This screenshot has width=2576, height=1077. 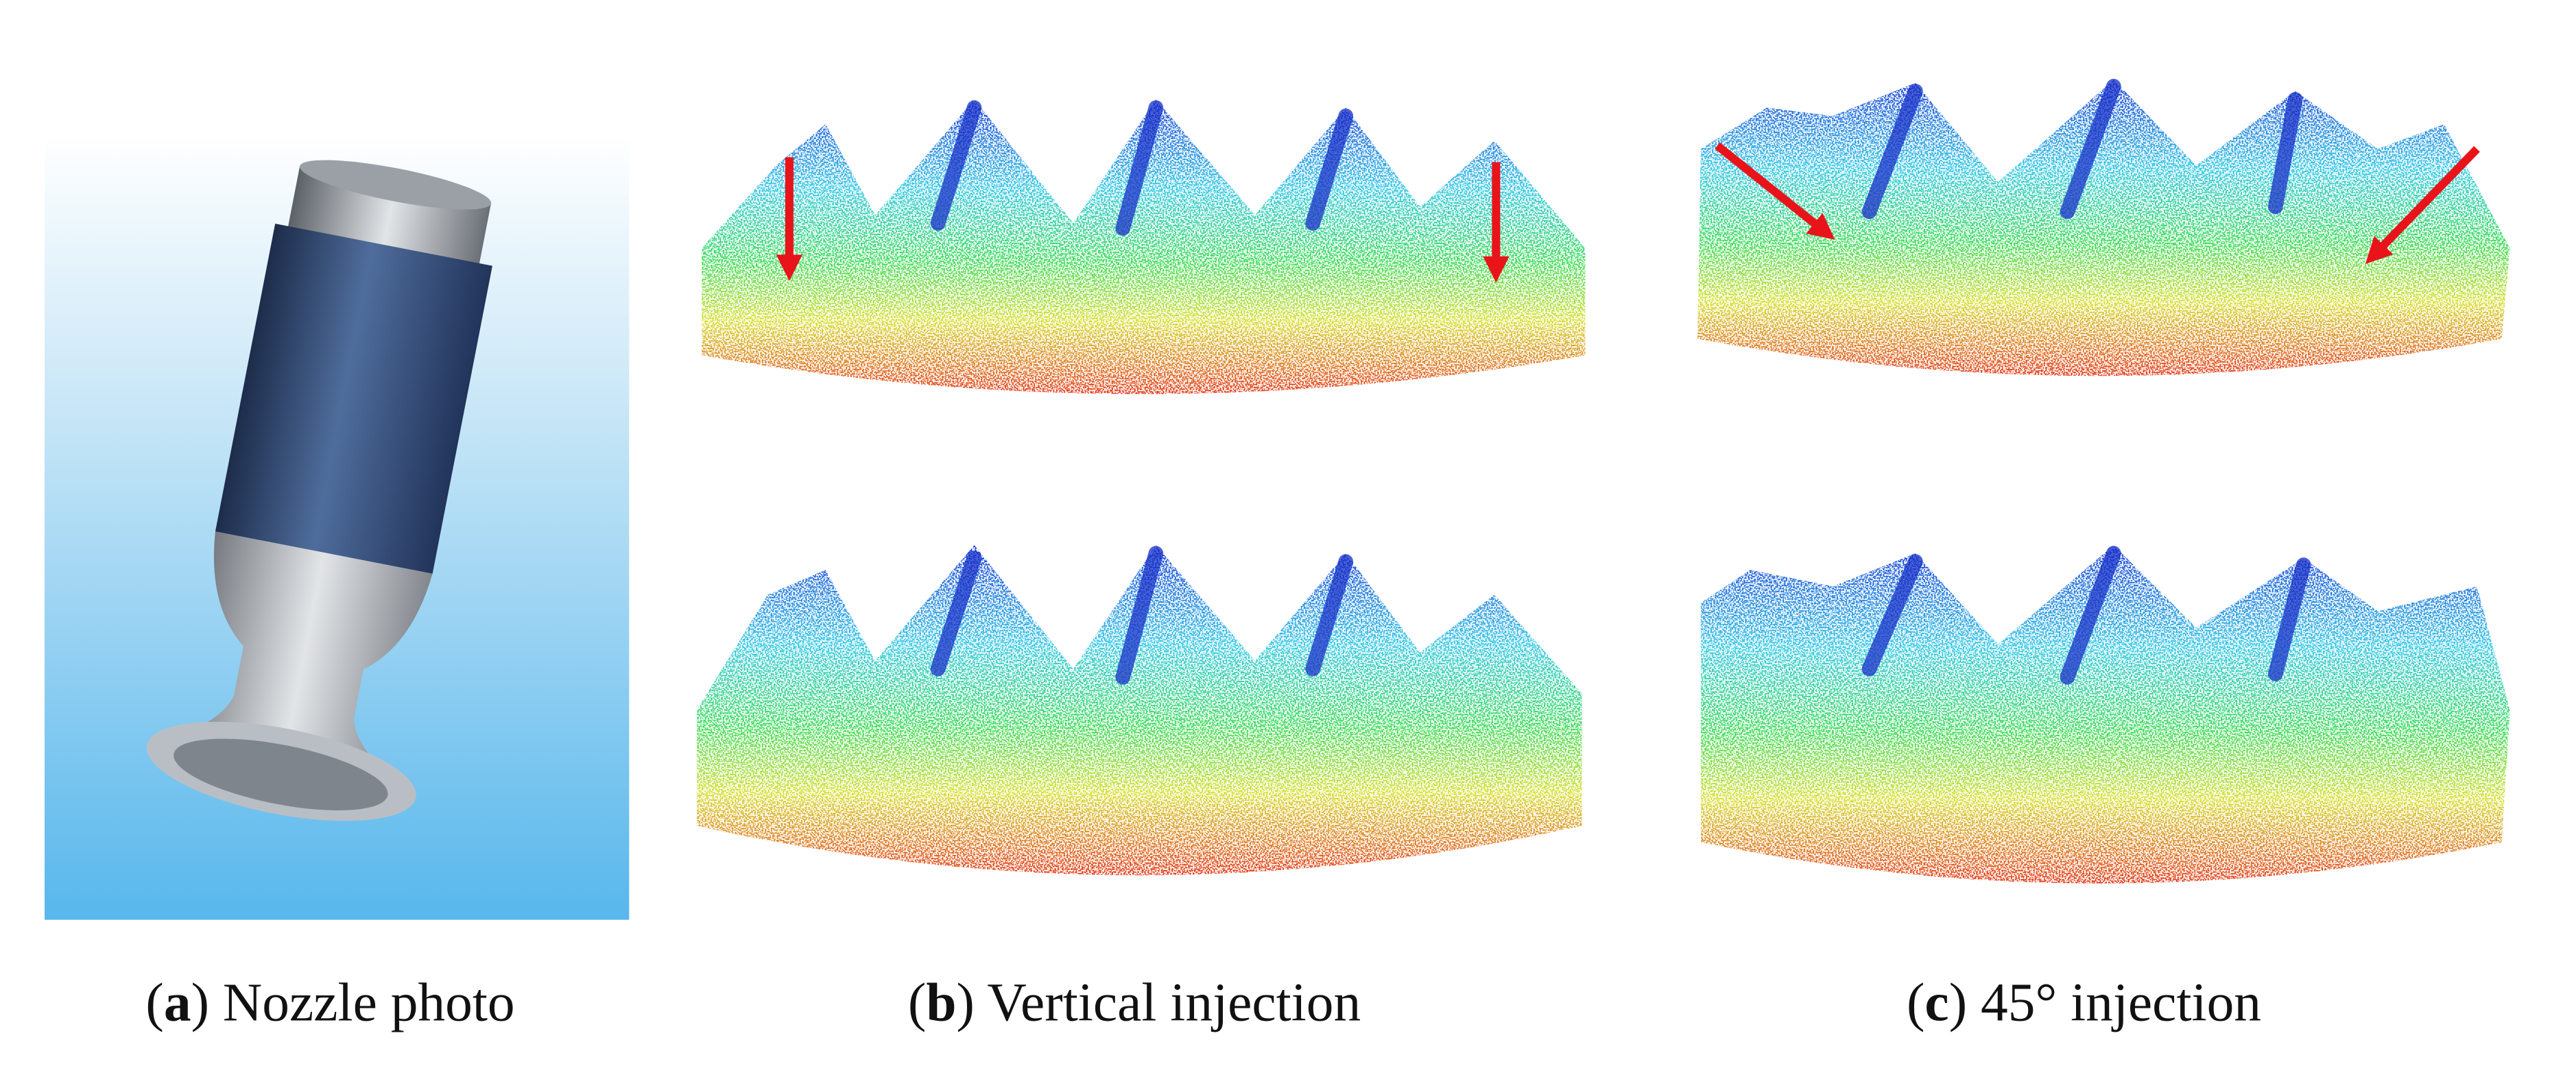 What do you see at coordinates (1134, 1003) in the screenshot?
I see `caption: (b) Vertical injection` at bounding box center [1134, 1003].